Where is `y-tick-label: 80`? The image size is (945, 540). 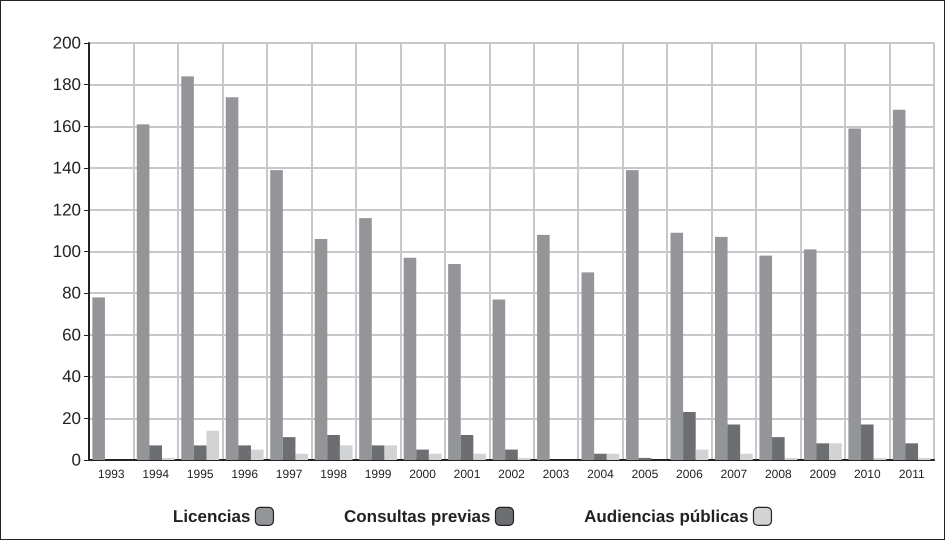
y-tick-label: 80 is located at coordinates (71, 293).